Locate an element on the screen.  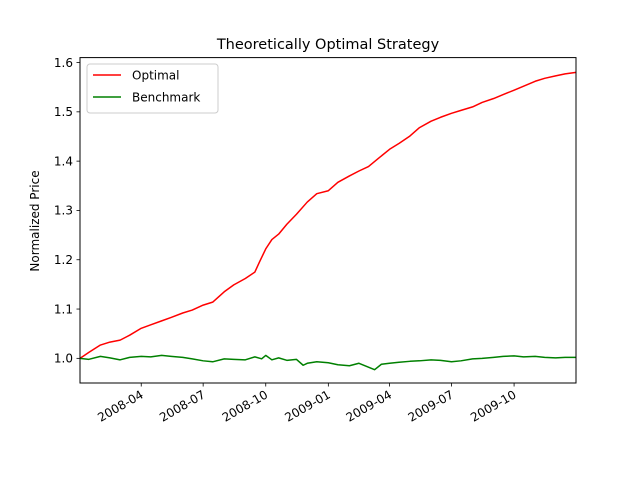
y-tick-label-6: 1.6 is located at coordinates (63, 63).